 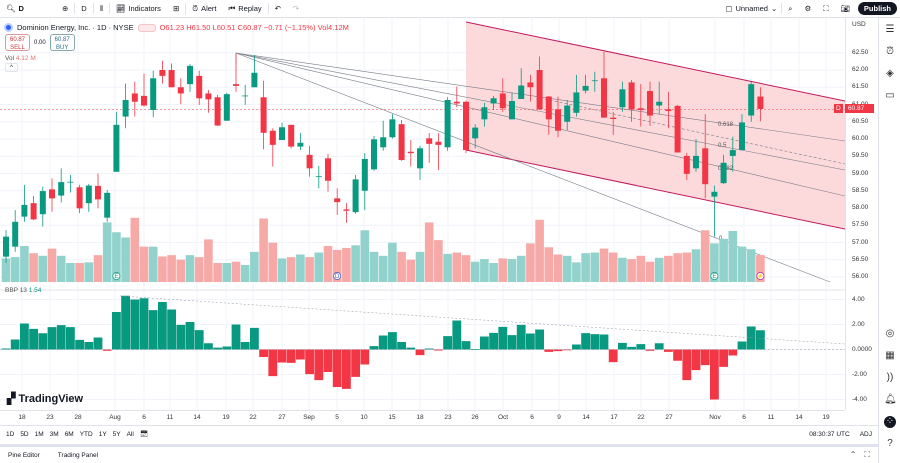 I want to click on publish-button: Publish, so click(x=877, y=8).